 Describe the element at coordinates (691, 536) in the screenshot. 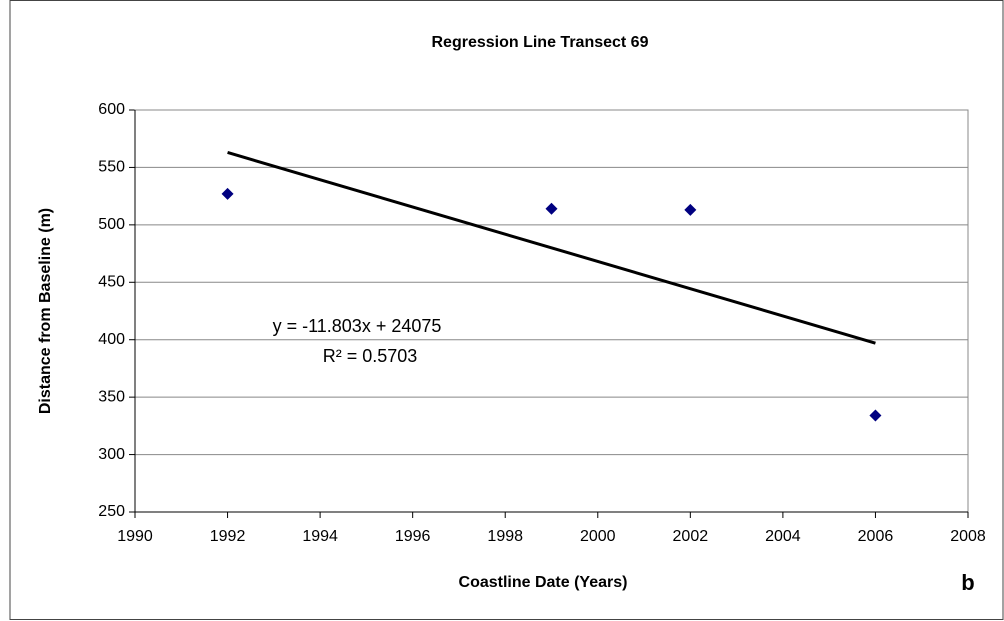

I see `x-tick-label: 2002` at that location.